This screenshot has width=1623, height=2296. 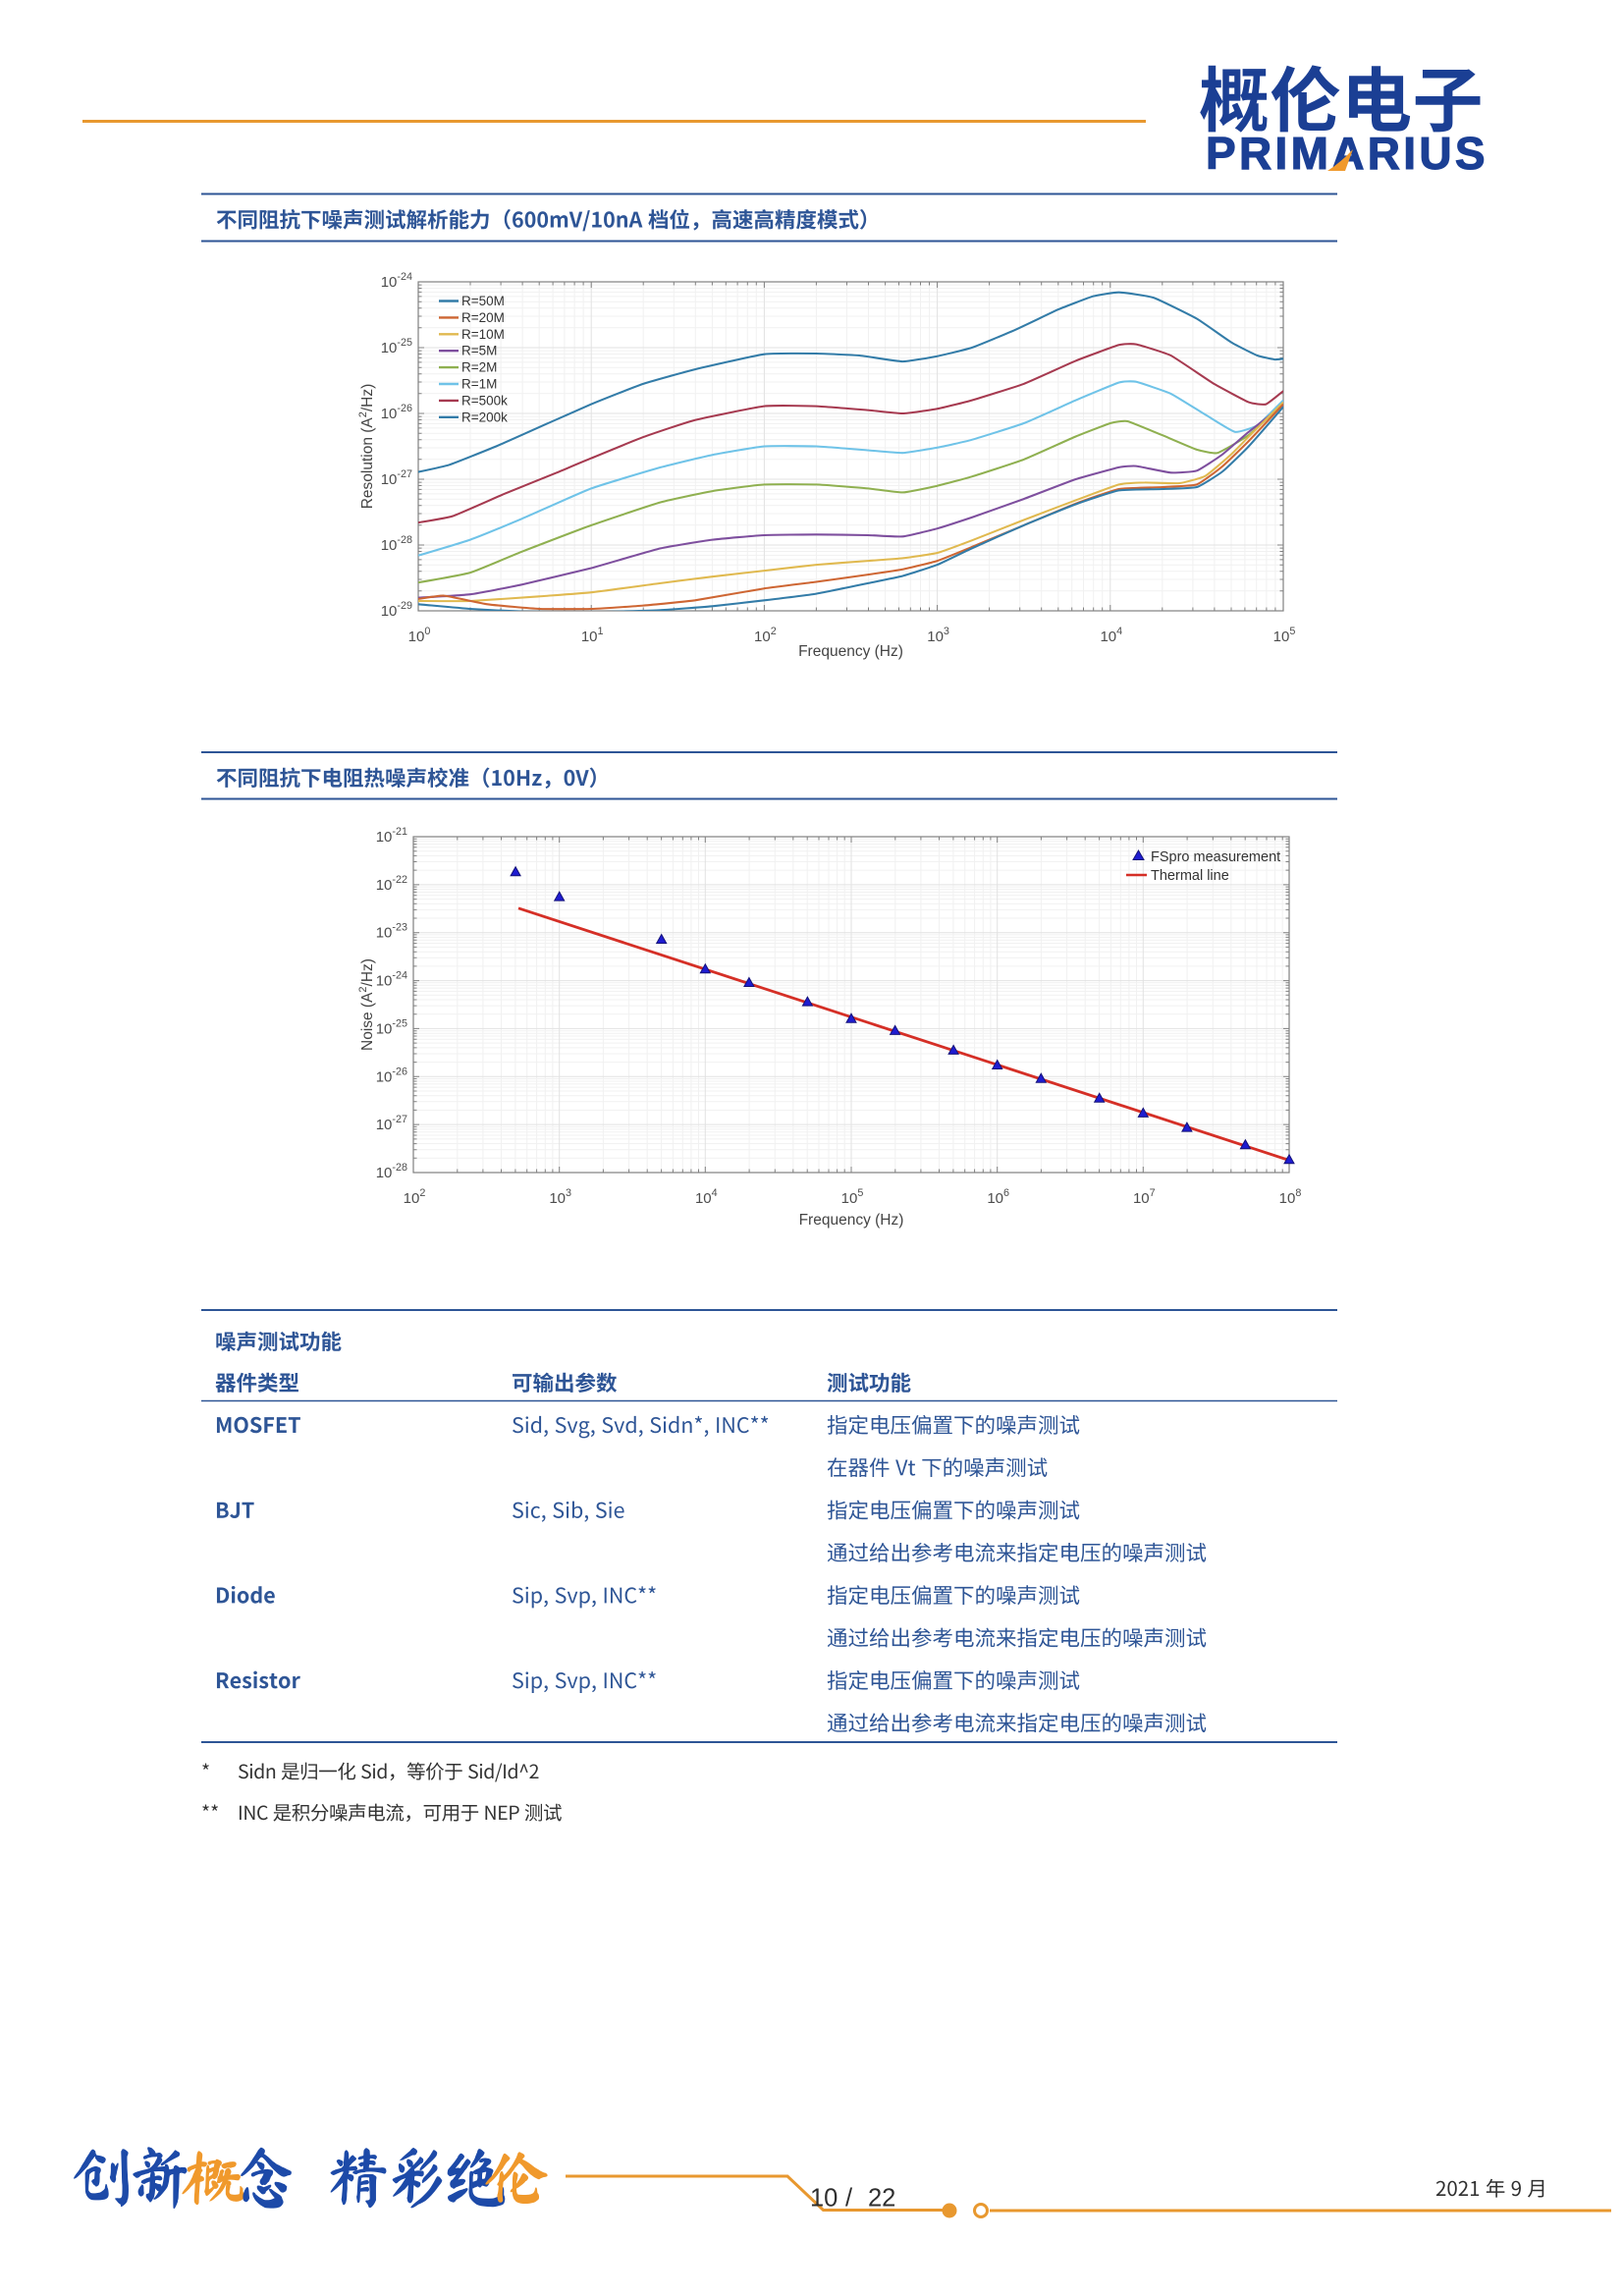 What do you see at coordinates (1347, 153) in the screenshot?
I see `svg-text: PRIMARIUS` at bounding box center [1347, 153].